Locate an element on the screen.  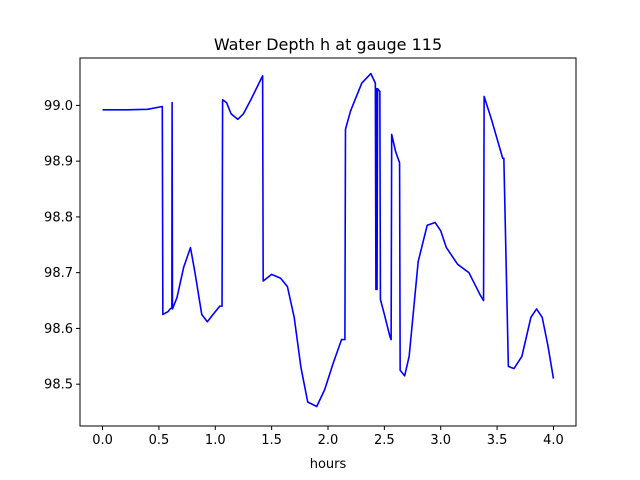
x-axis-label: hours is located at coordinates (328, 464).